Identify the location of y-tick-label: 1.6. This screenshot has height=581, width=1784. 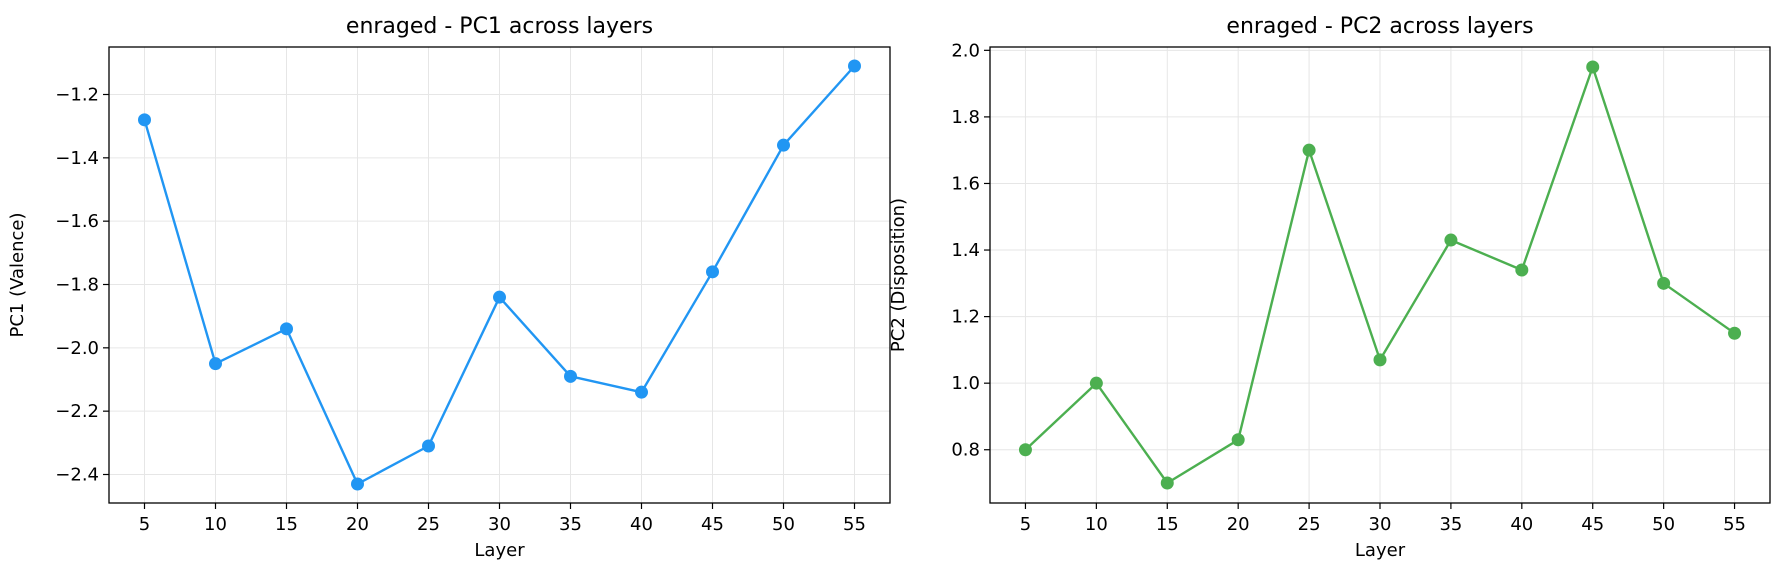
(965, 183).